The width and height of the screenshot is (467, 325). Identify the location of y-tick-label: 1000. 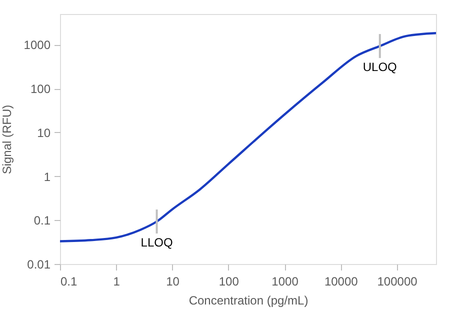
(37, 45).